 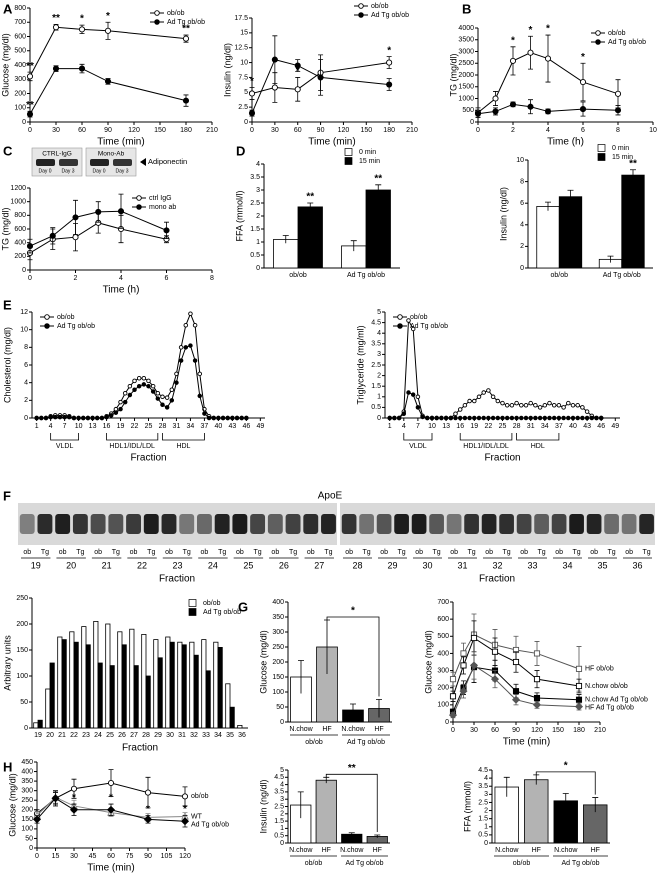 What do you see at coordinates (50, 735) in the screenshot?
I see `x-tick-label: 20` at bounding box center [50, 735].